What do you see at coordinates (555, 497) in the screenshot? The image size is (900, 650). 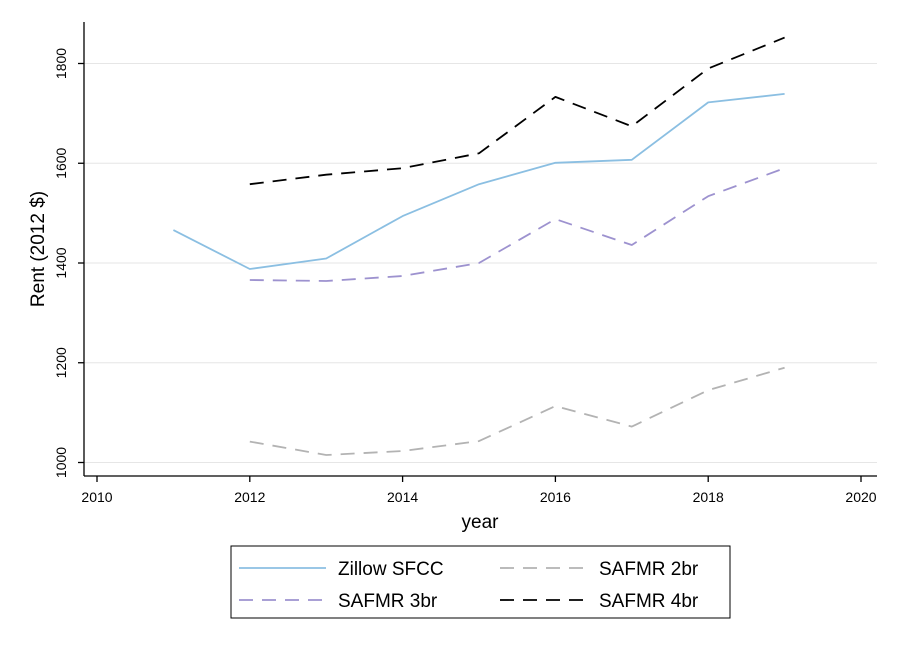 I see `x-tick-label: 2016` at bounding box center [555, 497].